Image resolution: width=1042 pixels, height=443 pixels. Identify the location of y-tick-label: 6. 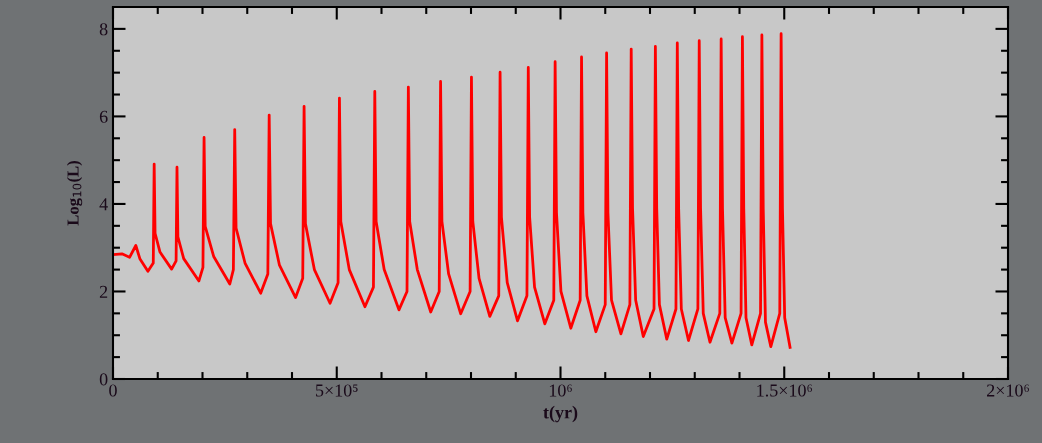
(103, 116).